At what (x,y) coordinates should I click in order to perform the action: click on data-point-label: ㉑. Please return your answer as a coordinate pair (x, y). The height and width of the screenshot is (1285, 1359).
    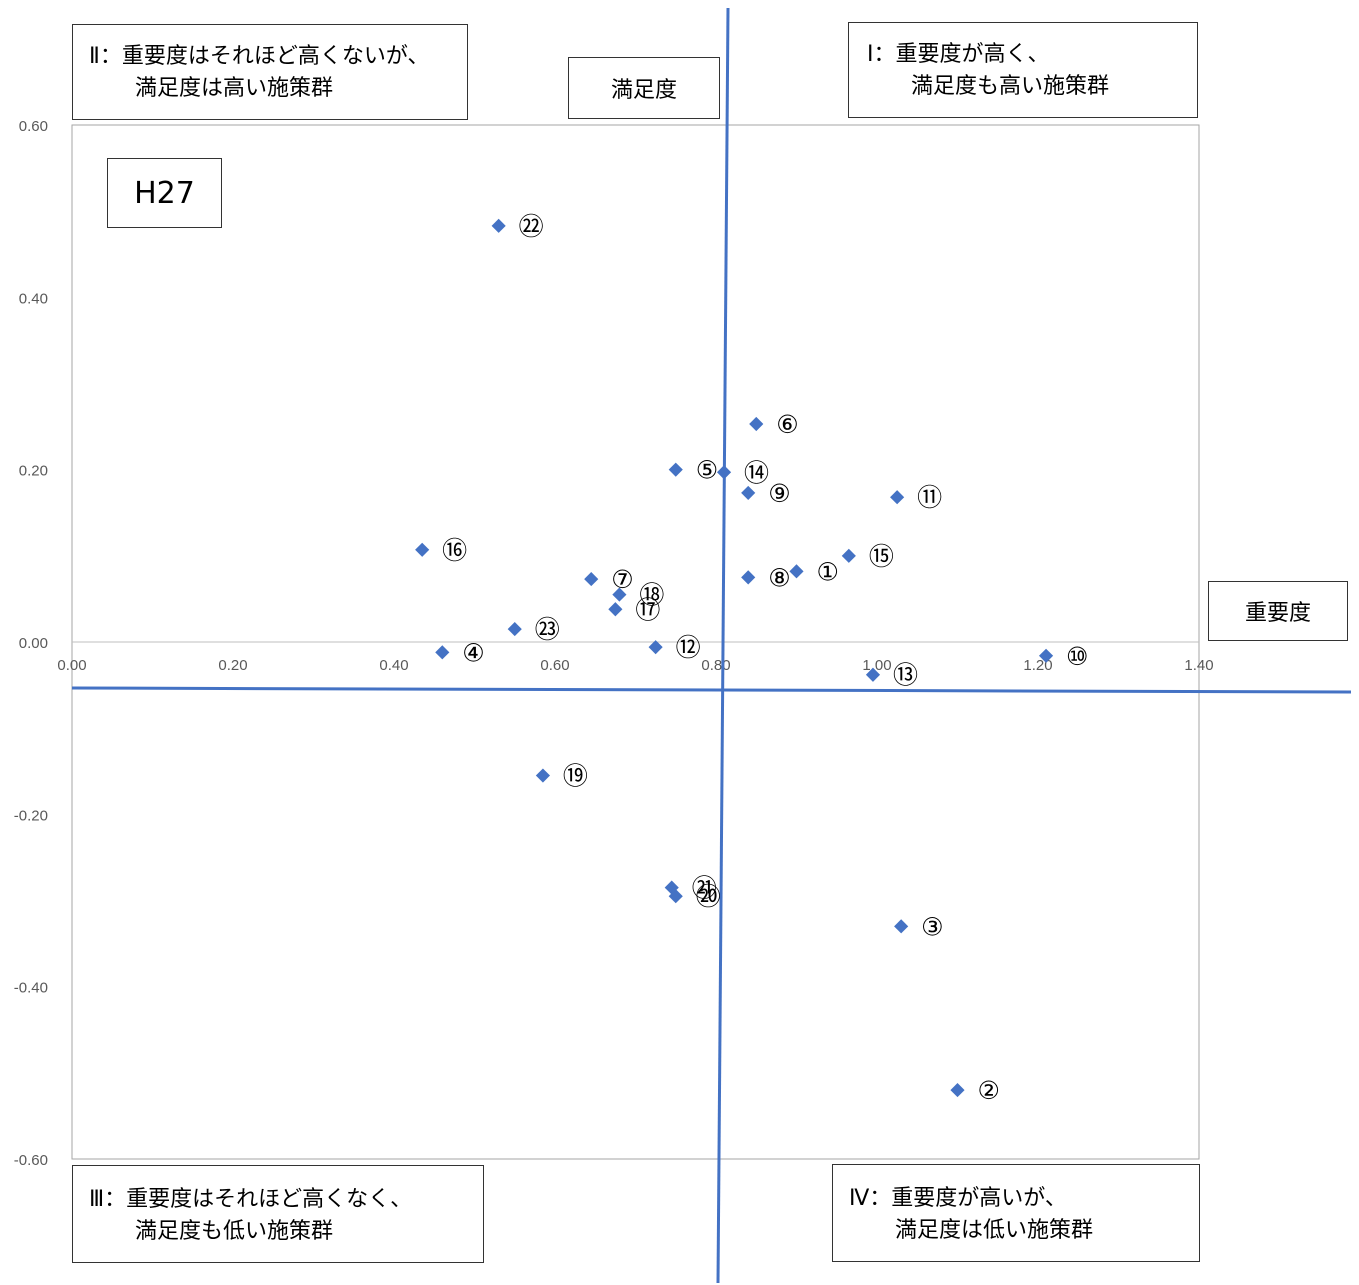
    Looking at the image, I should click on (704, 888).